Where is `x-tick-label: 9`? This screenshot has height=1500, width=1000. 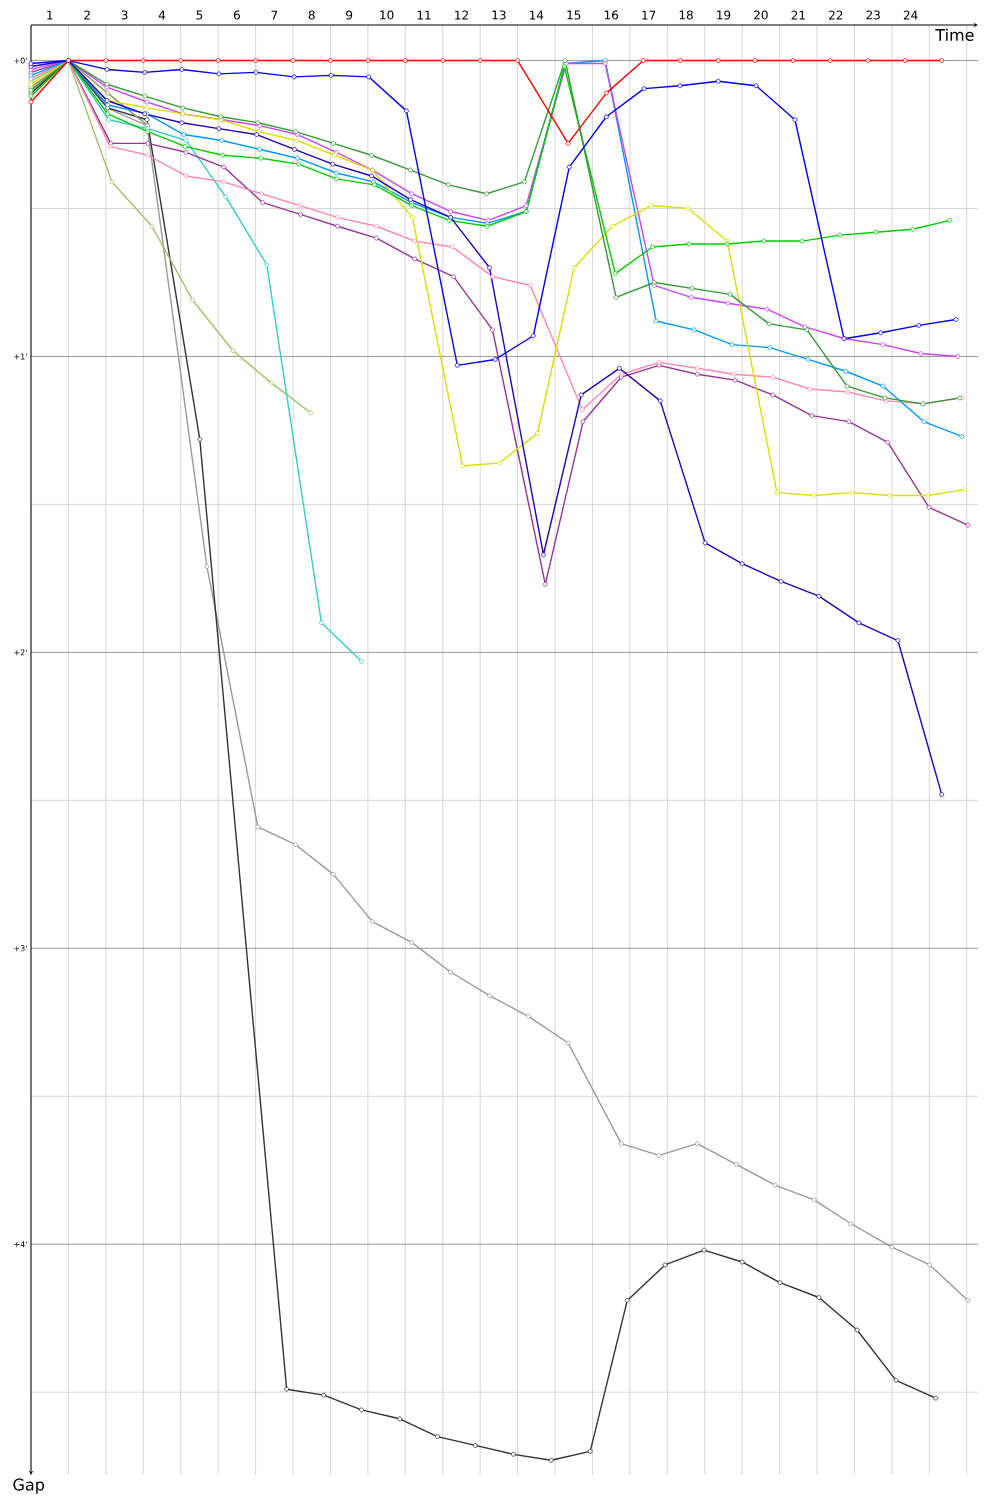 x-tick-label: 9 is located at coordinates (349, 15).